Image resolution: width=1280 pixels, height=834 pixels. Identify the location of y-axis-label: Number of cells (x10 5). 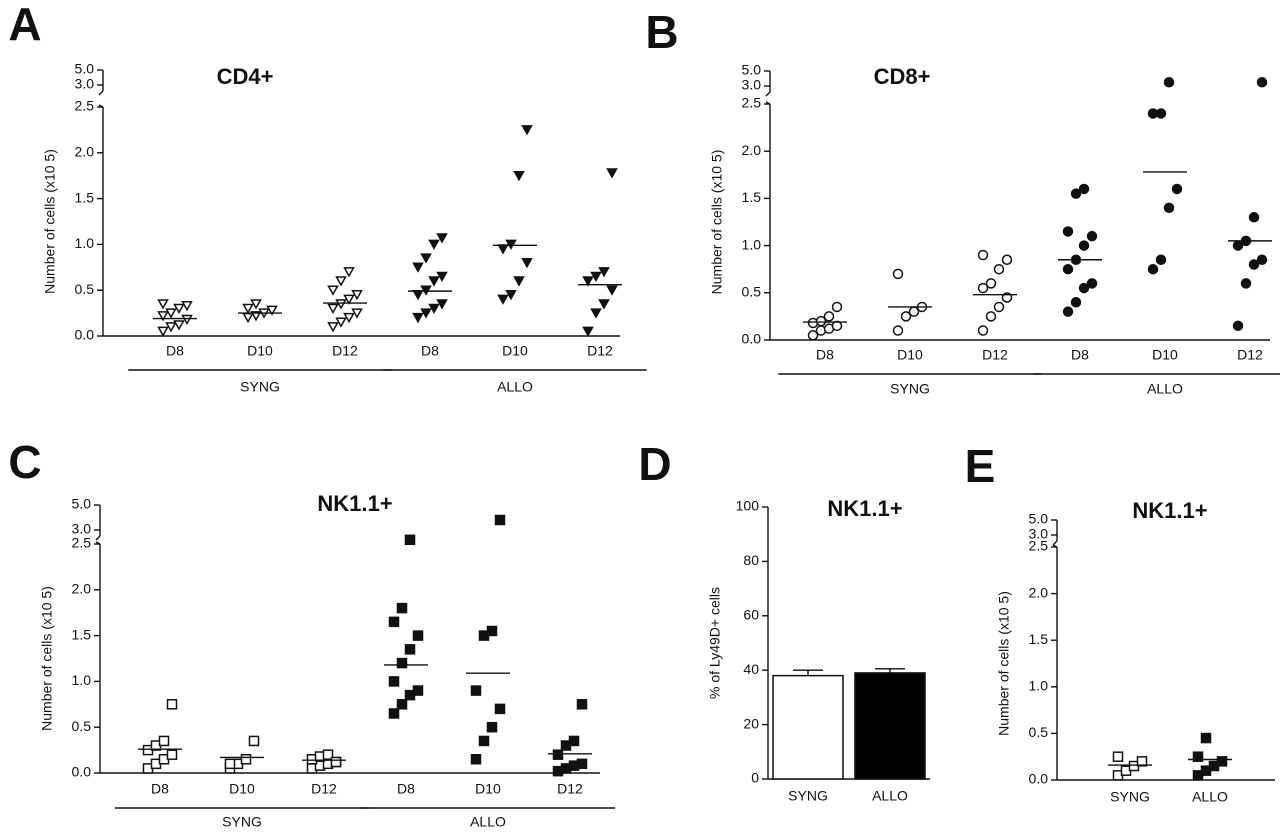
(1004, 663).